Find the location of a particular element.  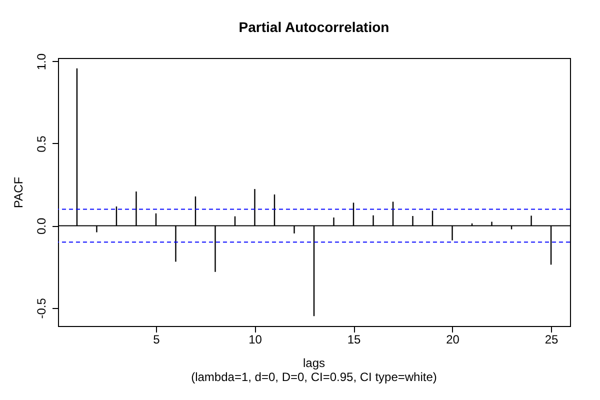

y-axis-title: PACF is located at coordinates (19, 192).